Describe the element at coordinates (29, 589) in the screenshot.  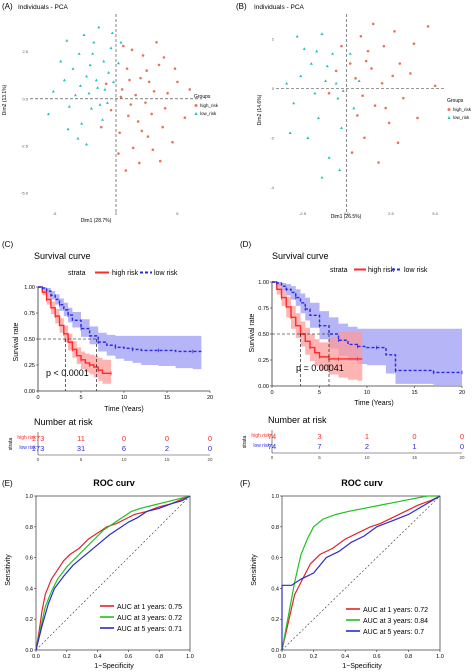
I see `y-tick-label: 0.4` at that location.